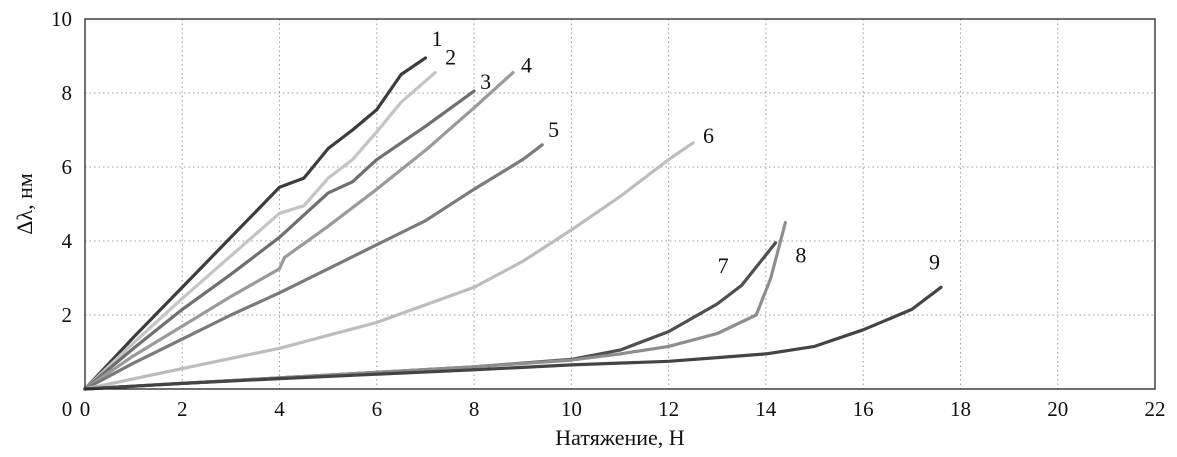 Image resolution: width=1177 pixels, height=457 pixels. Describe the element at coordinates (553, 129) in the screenshot. I see `series-label-5: 5` at that location.